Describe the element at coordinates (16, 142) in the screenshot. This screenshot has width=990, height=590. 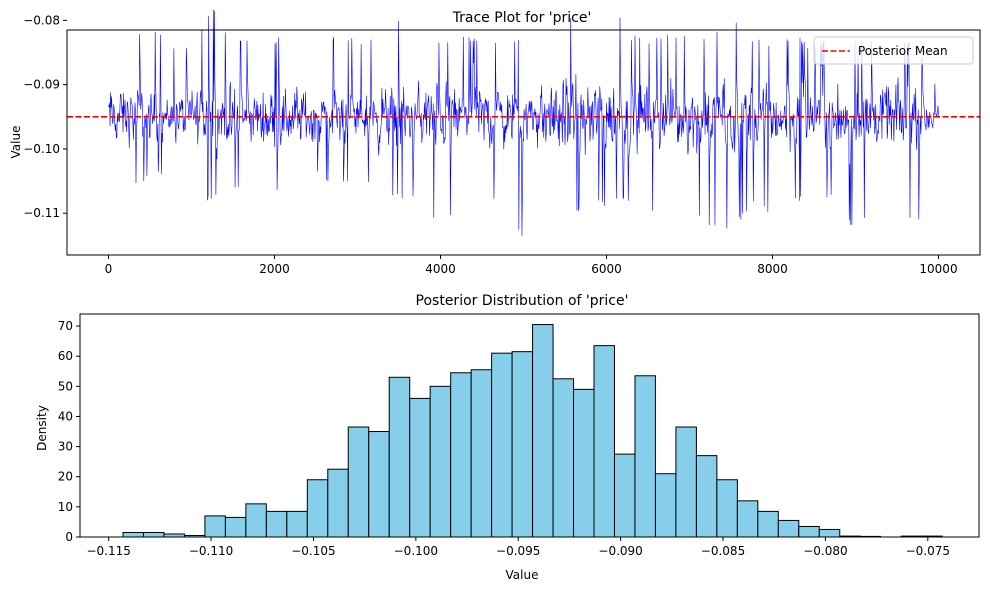
I see `trace-plot-ylabel: Value` at that location.